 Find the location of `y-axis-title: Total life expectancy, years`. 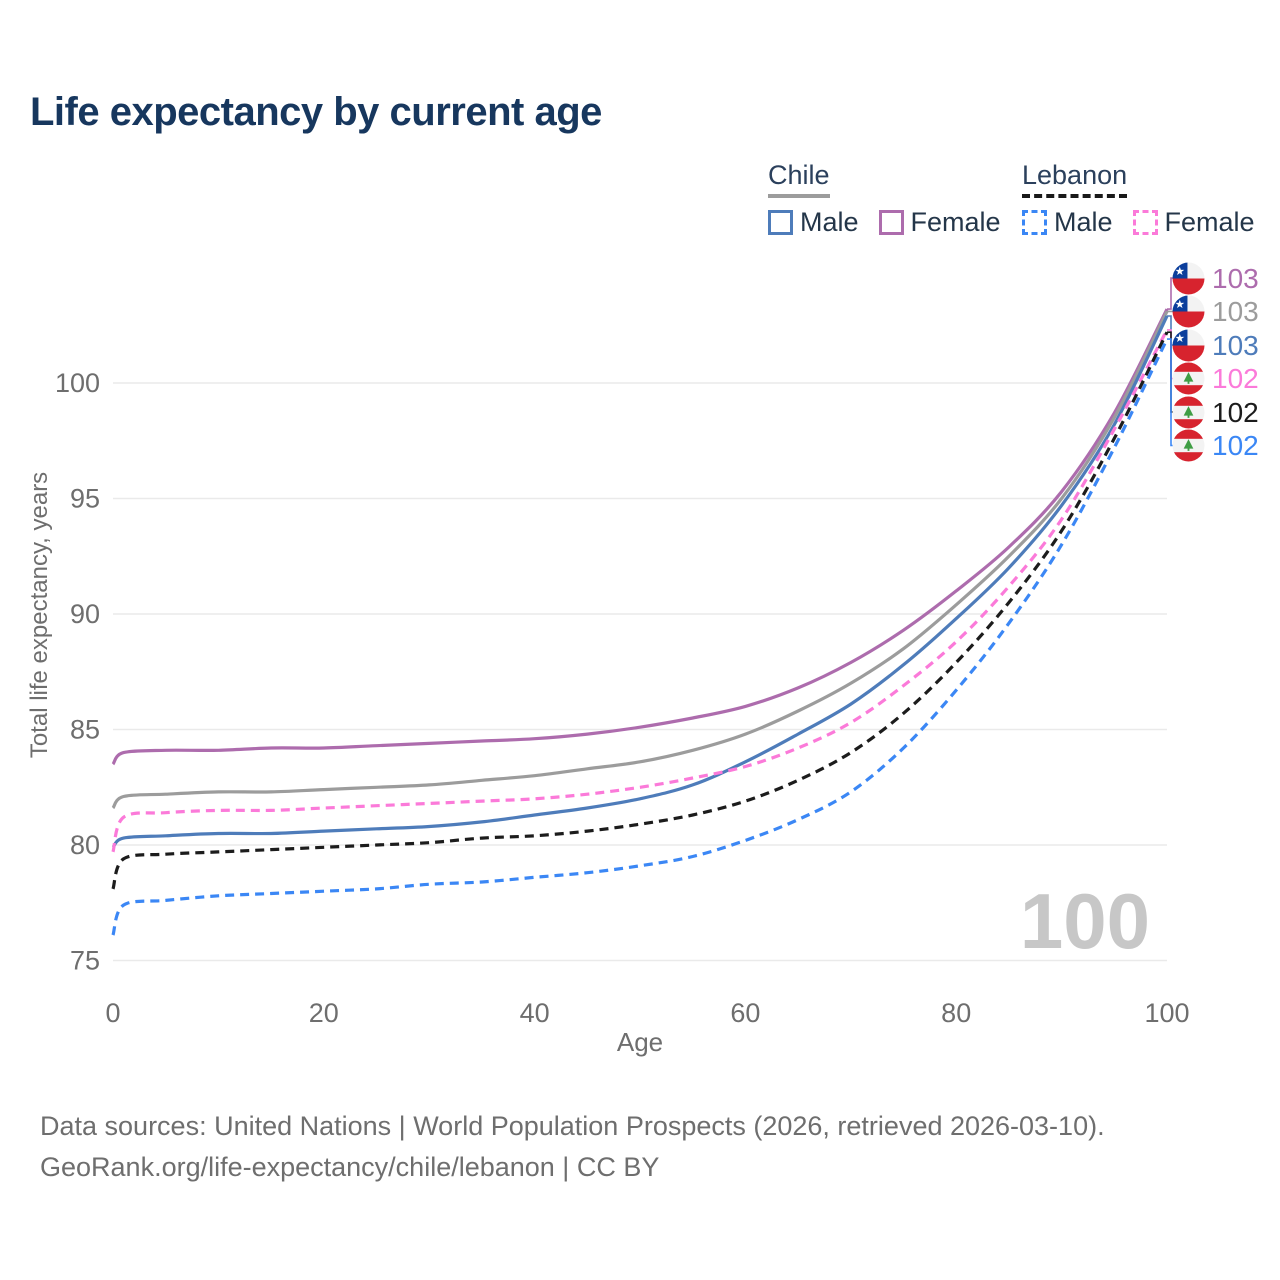

y-axis-title: Total life expectancy, years is located at coordinates (39, 615).